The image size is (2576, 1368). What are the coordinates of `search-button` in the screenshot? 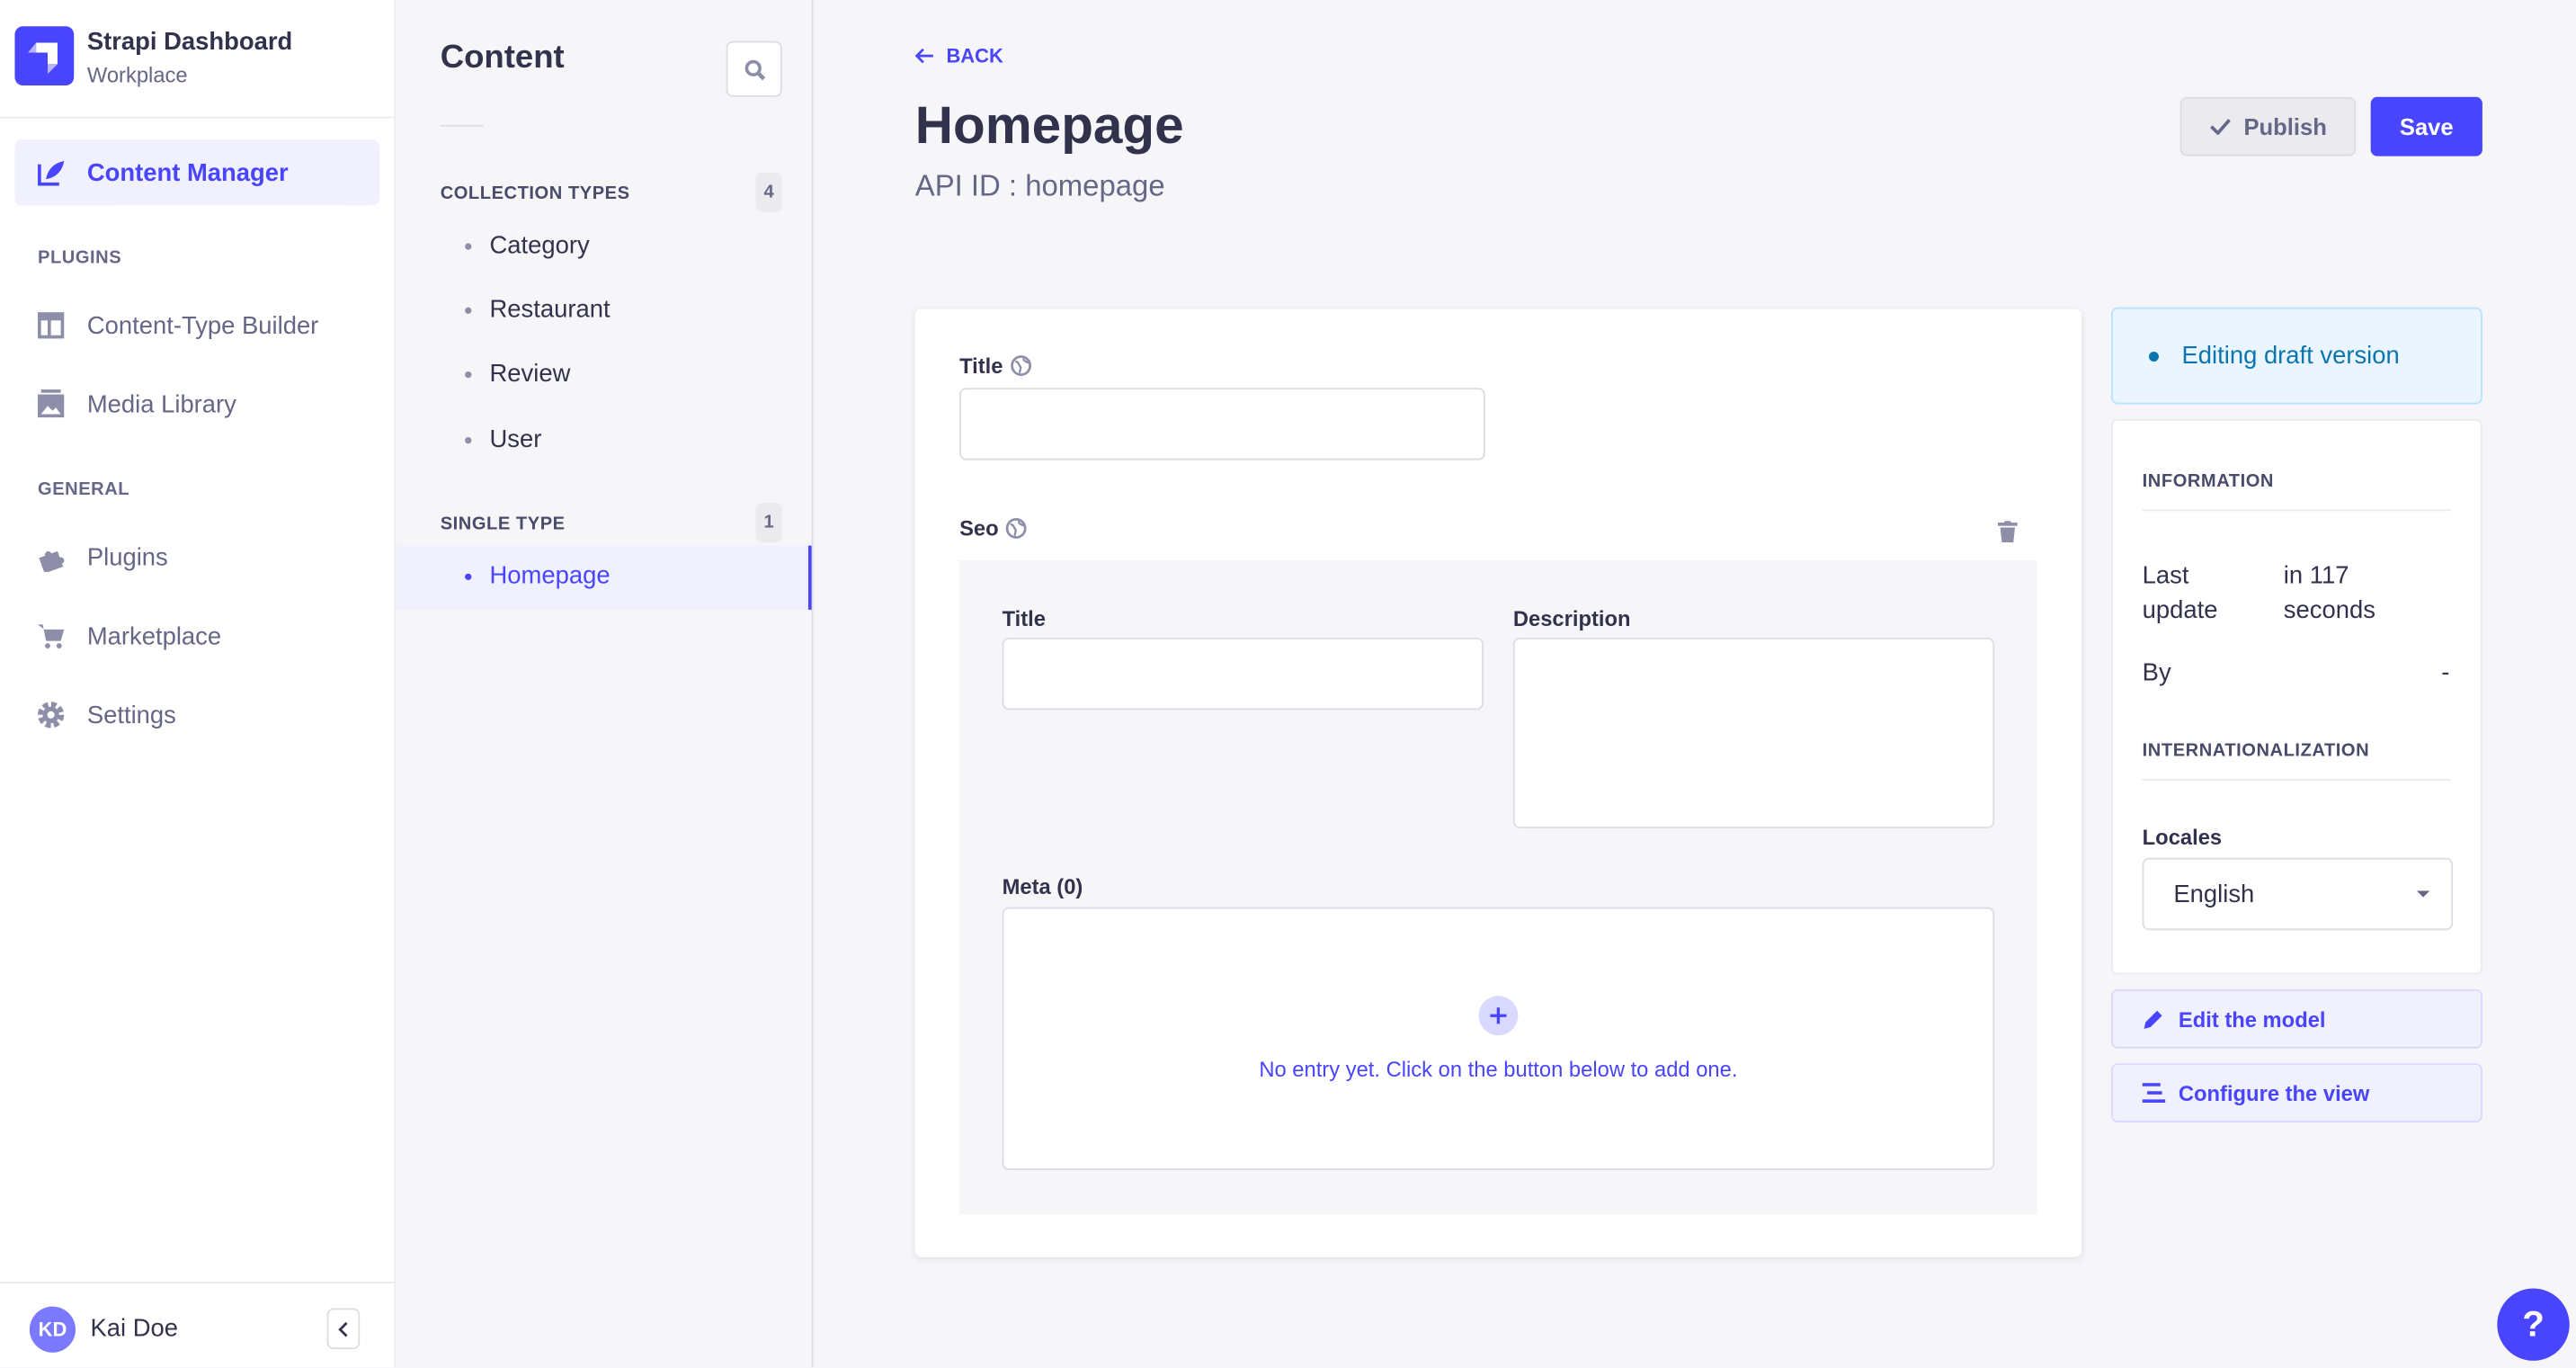 It's located at (754, 68).